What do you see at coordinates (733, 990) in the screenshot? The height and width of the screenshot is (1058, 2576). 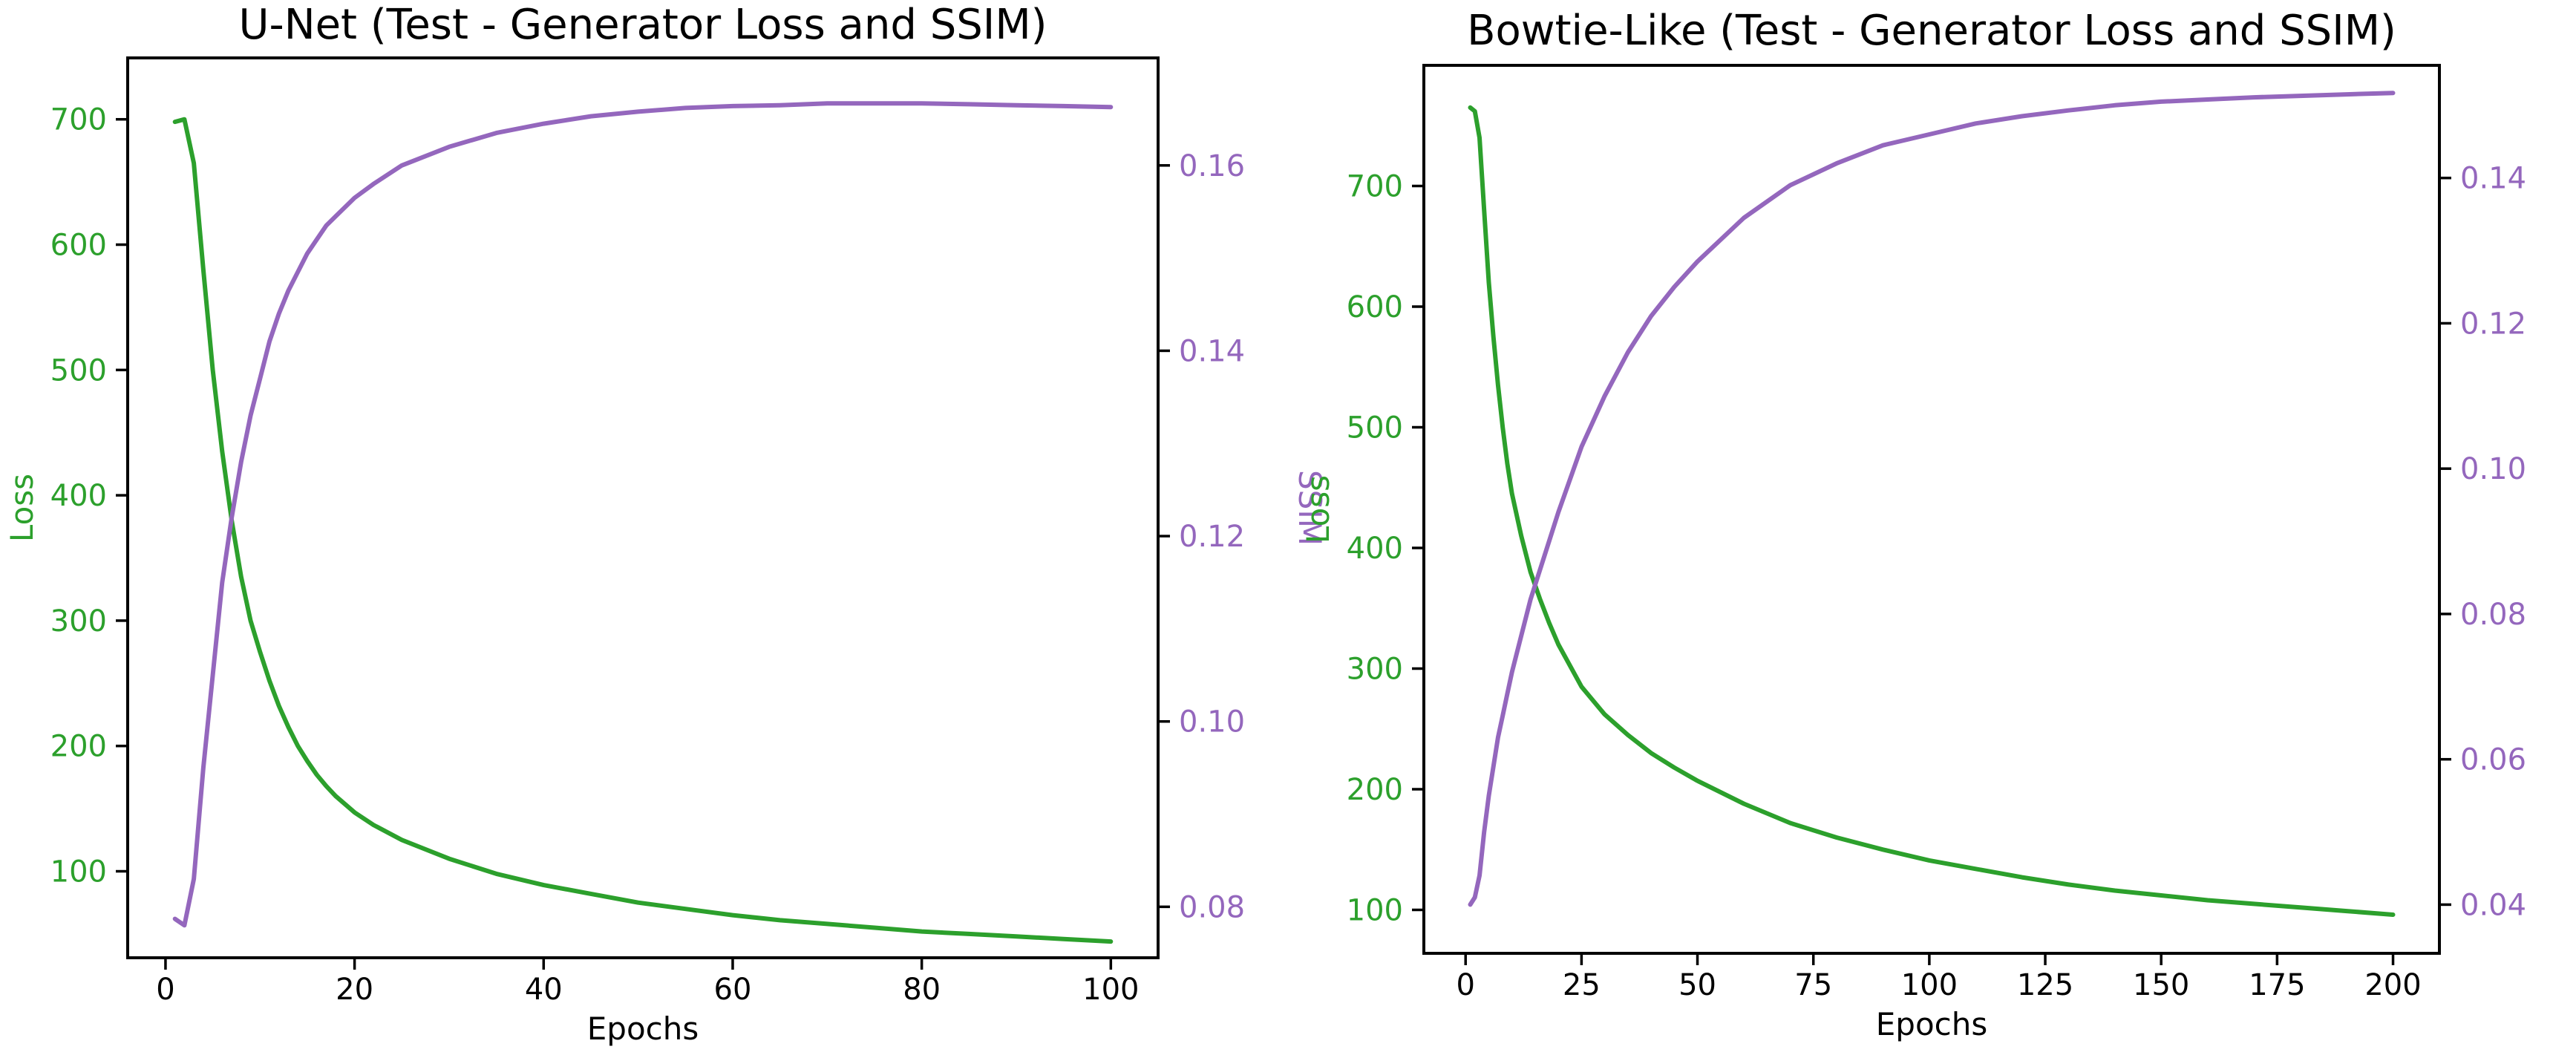 I see `x-tick-label: 60` at bounding box center [733, 990].